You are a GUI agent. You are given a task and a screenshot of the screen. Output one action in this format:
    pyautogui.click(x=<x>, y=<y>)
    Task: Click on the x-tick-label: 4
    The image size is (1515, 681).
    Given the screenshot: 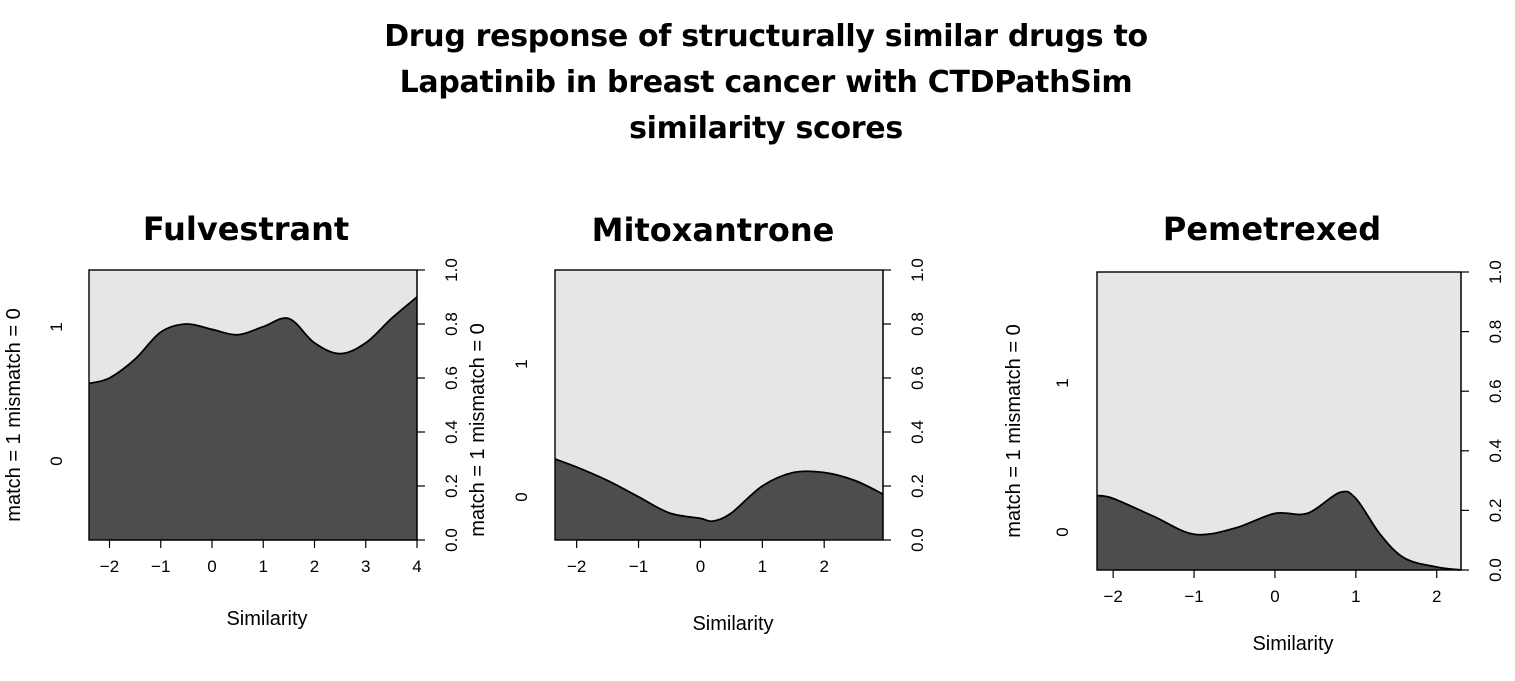 What is the action you would take?
    pyautogui.click(x=416, y=566)
    